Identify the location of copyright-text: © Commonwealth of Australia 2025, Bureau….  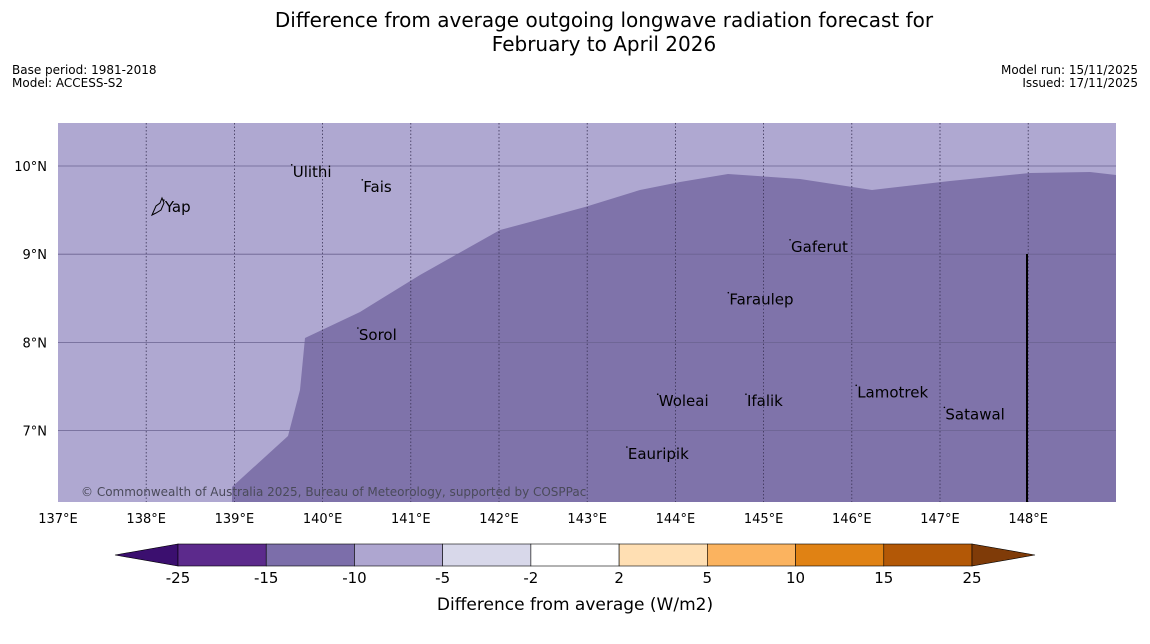
(333, 492).